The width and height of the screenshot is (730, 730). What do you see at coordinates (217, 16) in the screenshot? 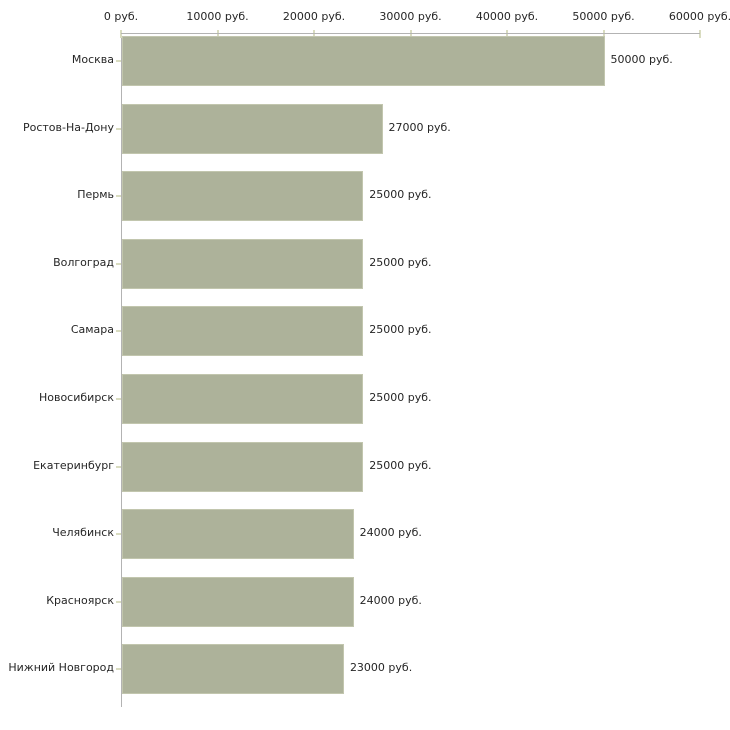
I see `x-axis-tick-label: 10000 руб.` at bounding box center [217, 16].